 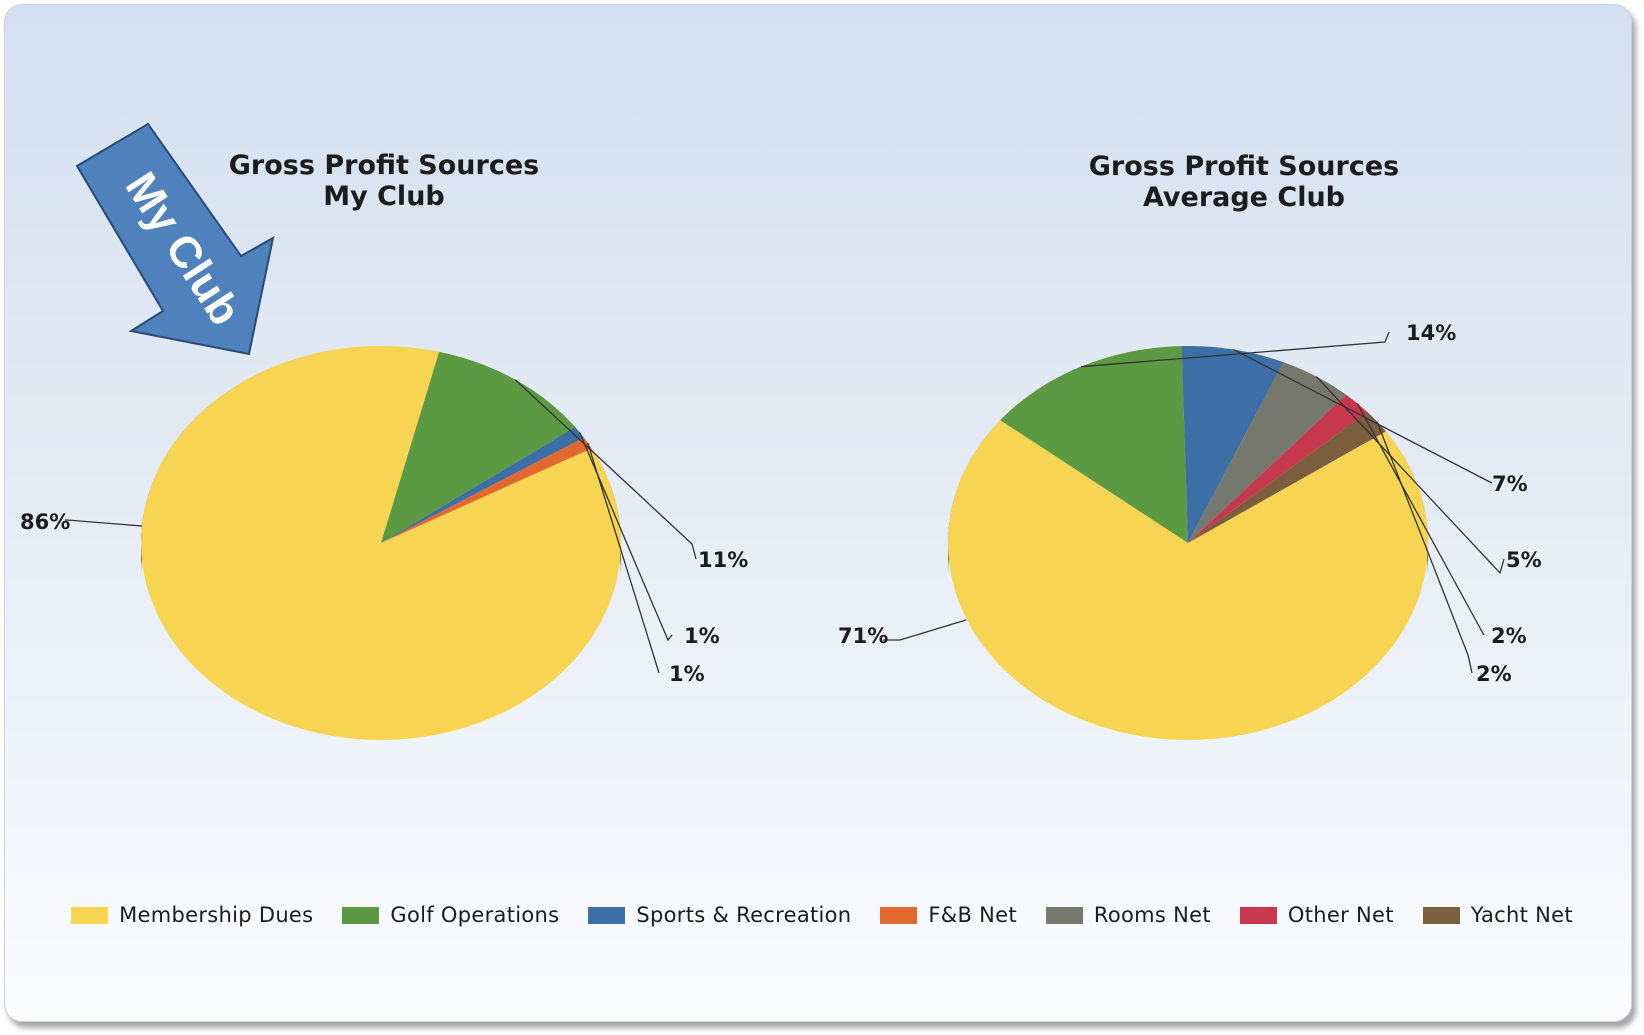 I want to click on legend-item: Membership Dues, so click(x=192, y=915).